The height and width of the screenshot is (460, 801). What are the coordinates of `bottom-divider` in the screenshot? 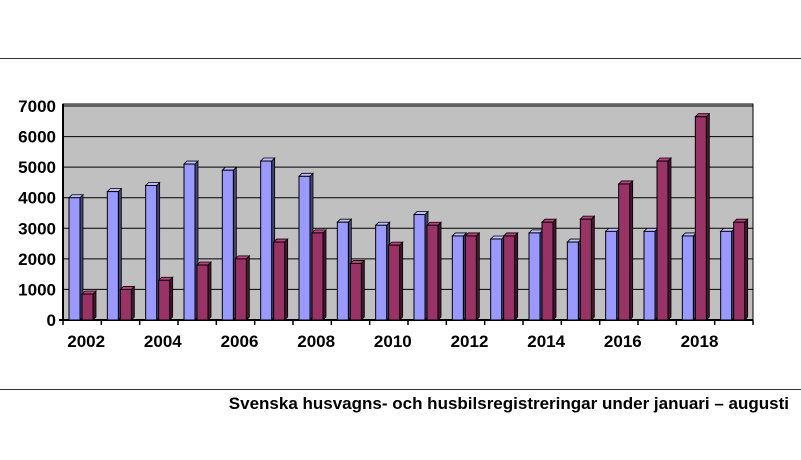 It's located at (400, 389).